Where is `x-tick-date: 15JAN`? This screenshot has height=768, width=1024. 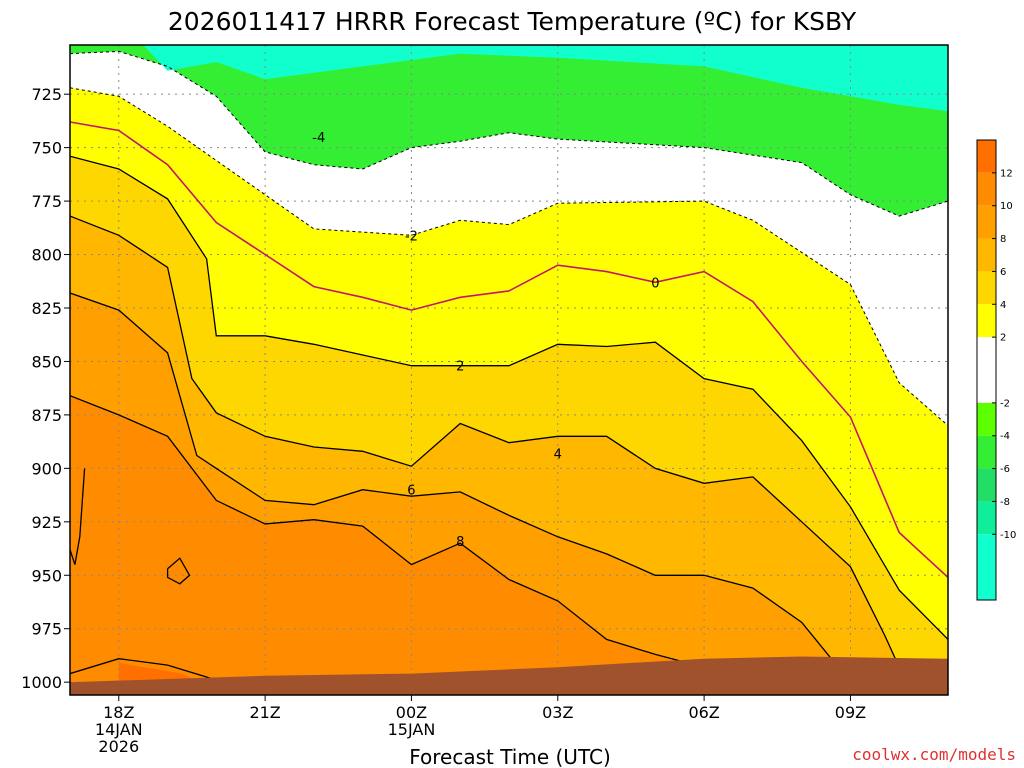
x-tick-date: 15JAN is located at coordinates (412, 729).